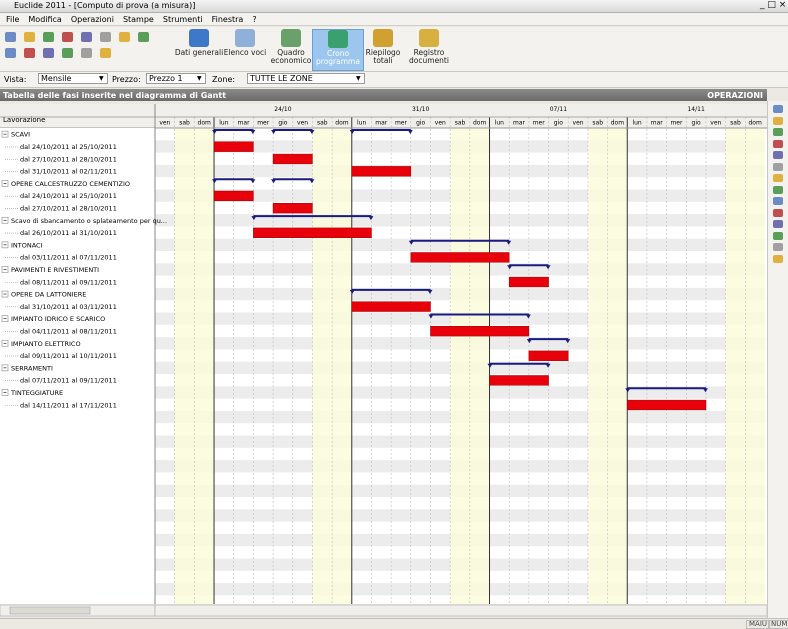 This screenshot has width=788, height=629. What do you see at coordinates (73, 78) in the screenshot?
I see `filter-dropdown: Mensile` at bounding box center [73, 78].